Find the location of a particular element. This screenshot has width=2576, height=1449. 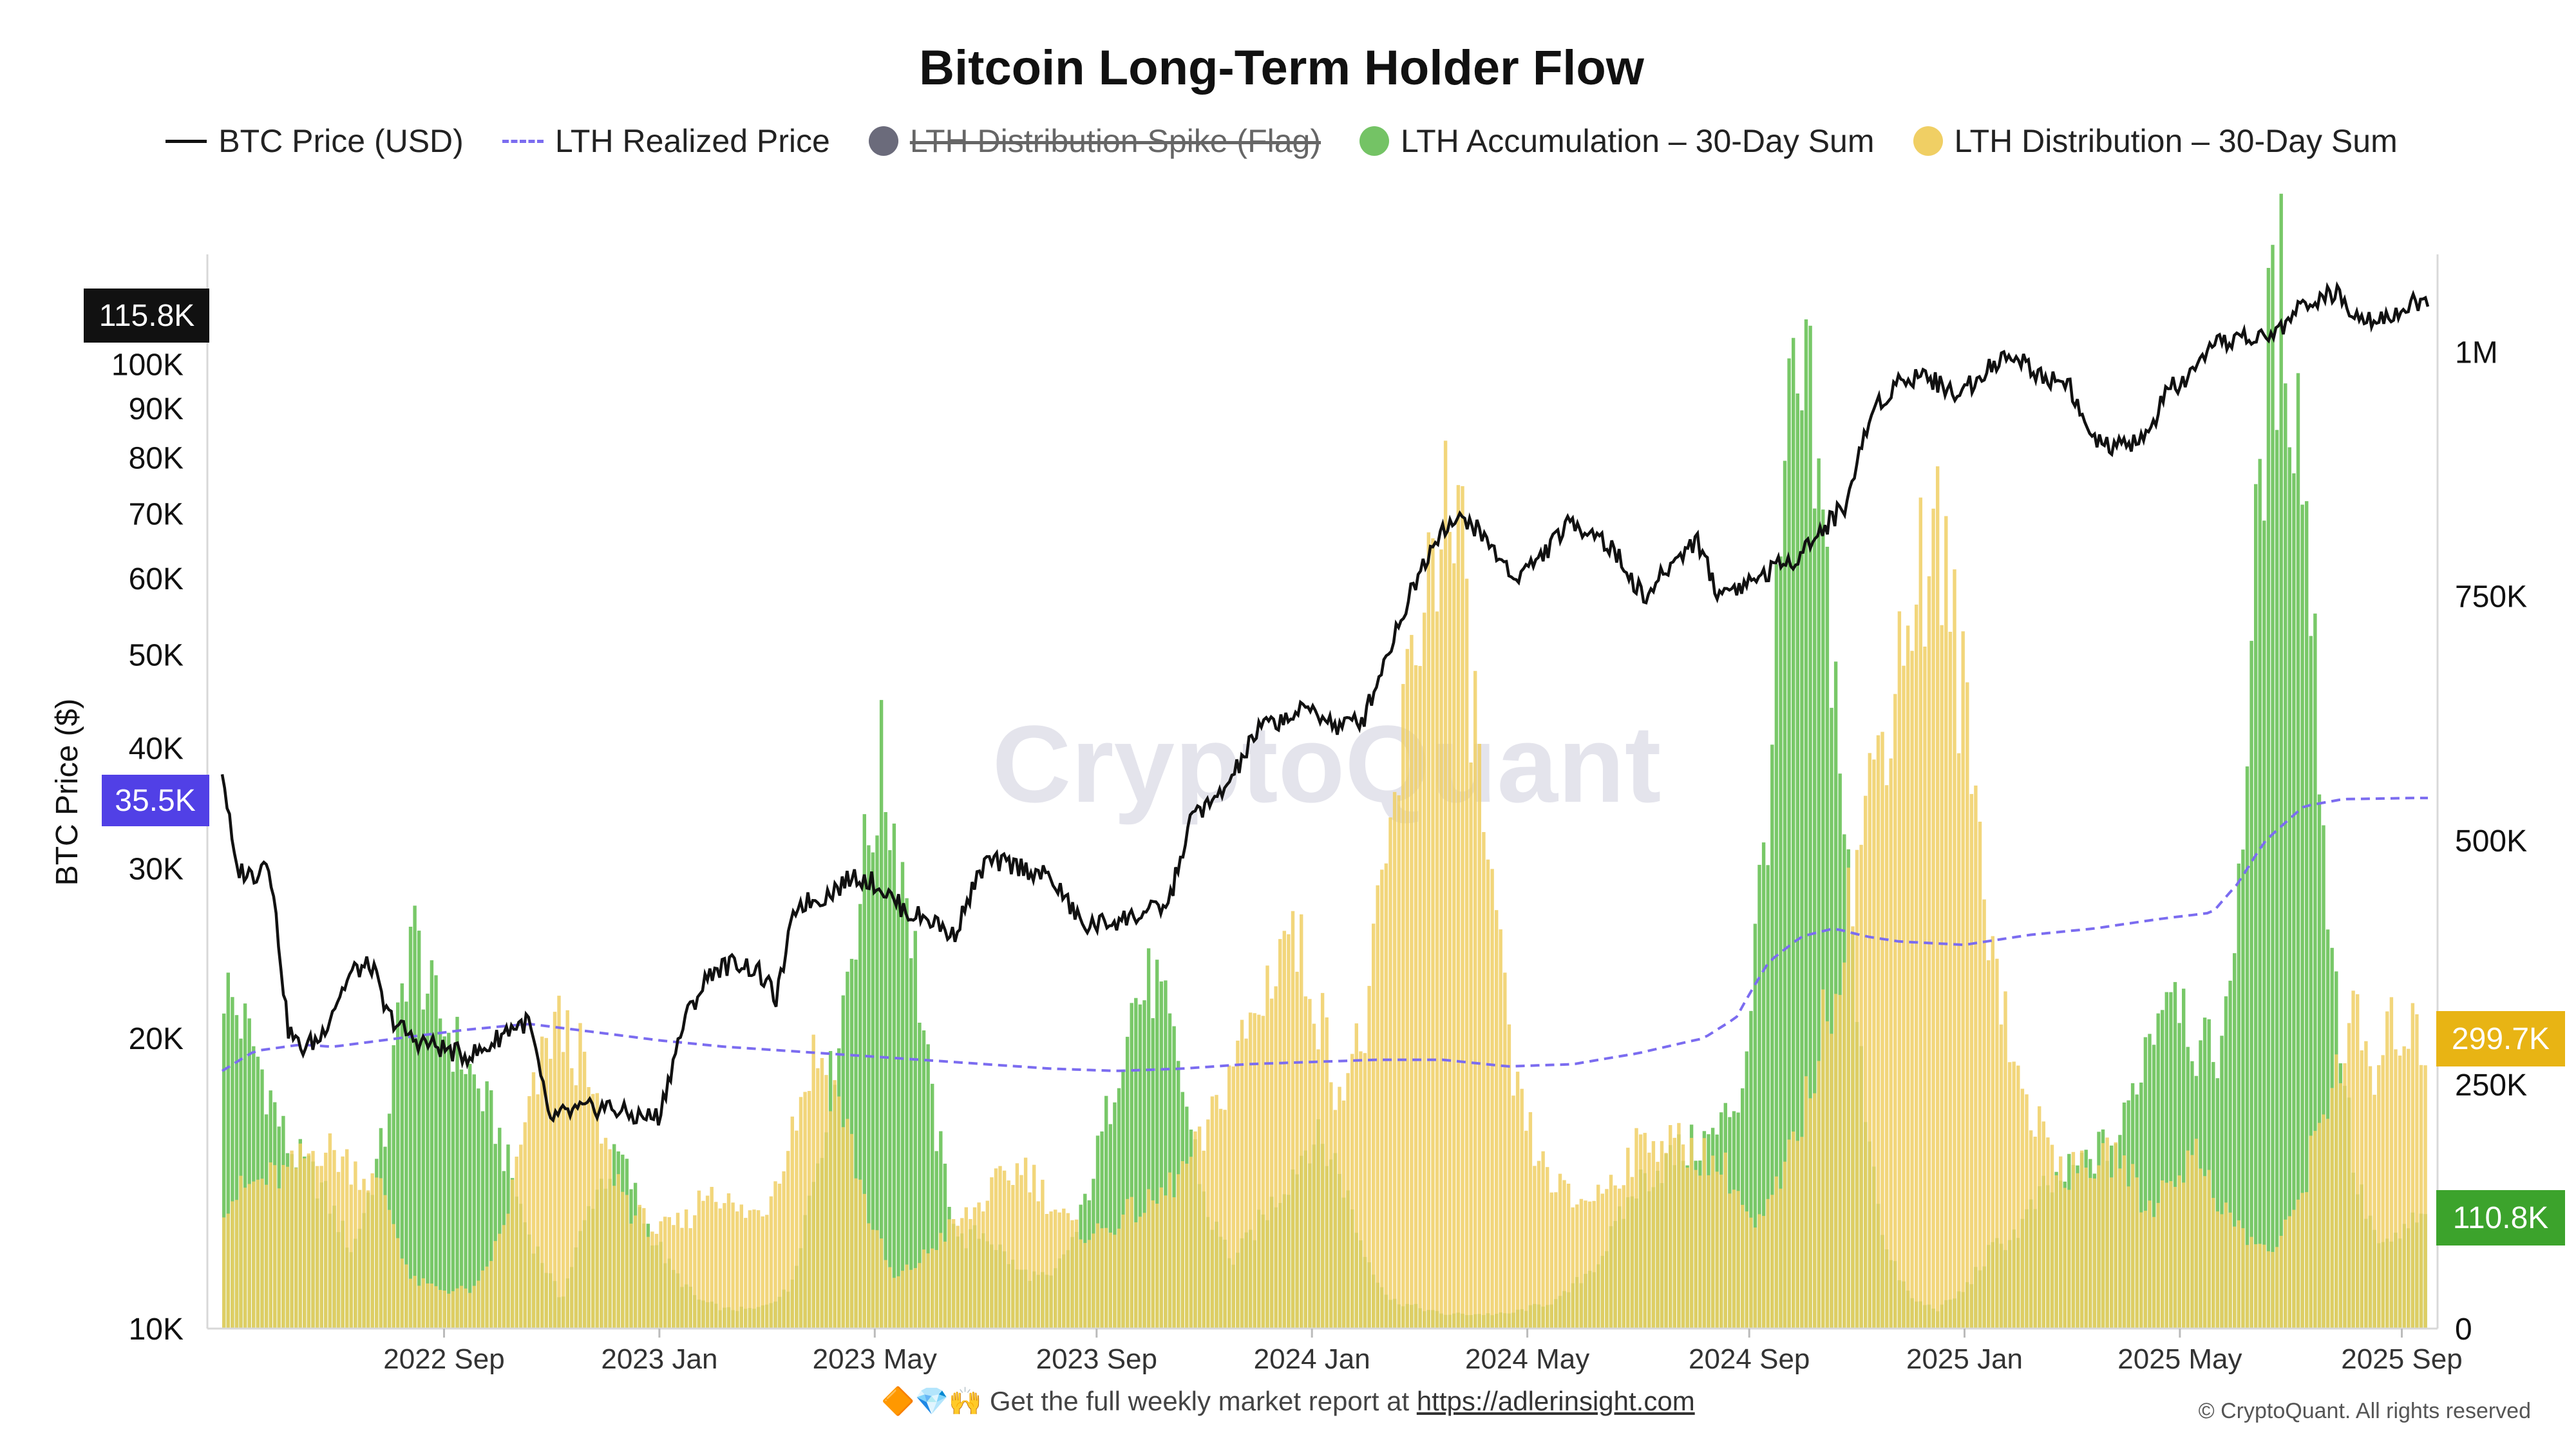

x-tick-label: 2023 Sep is located at coordinates (1096, 1359).